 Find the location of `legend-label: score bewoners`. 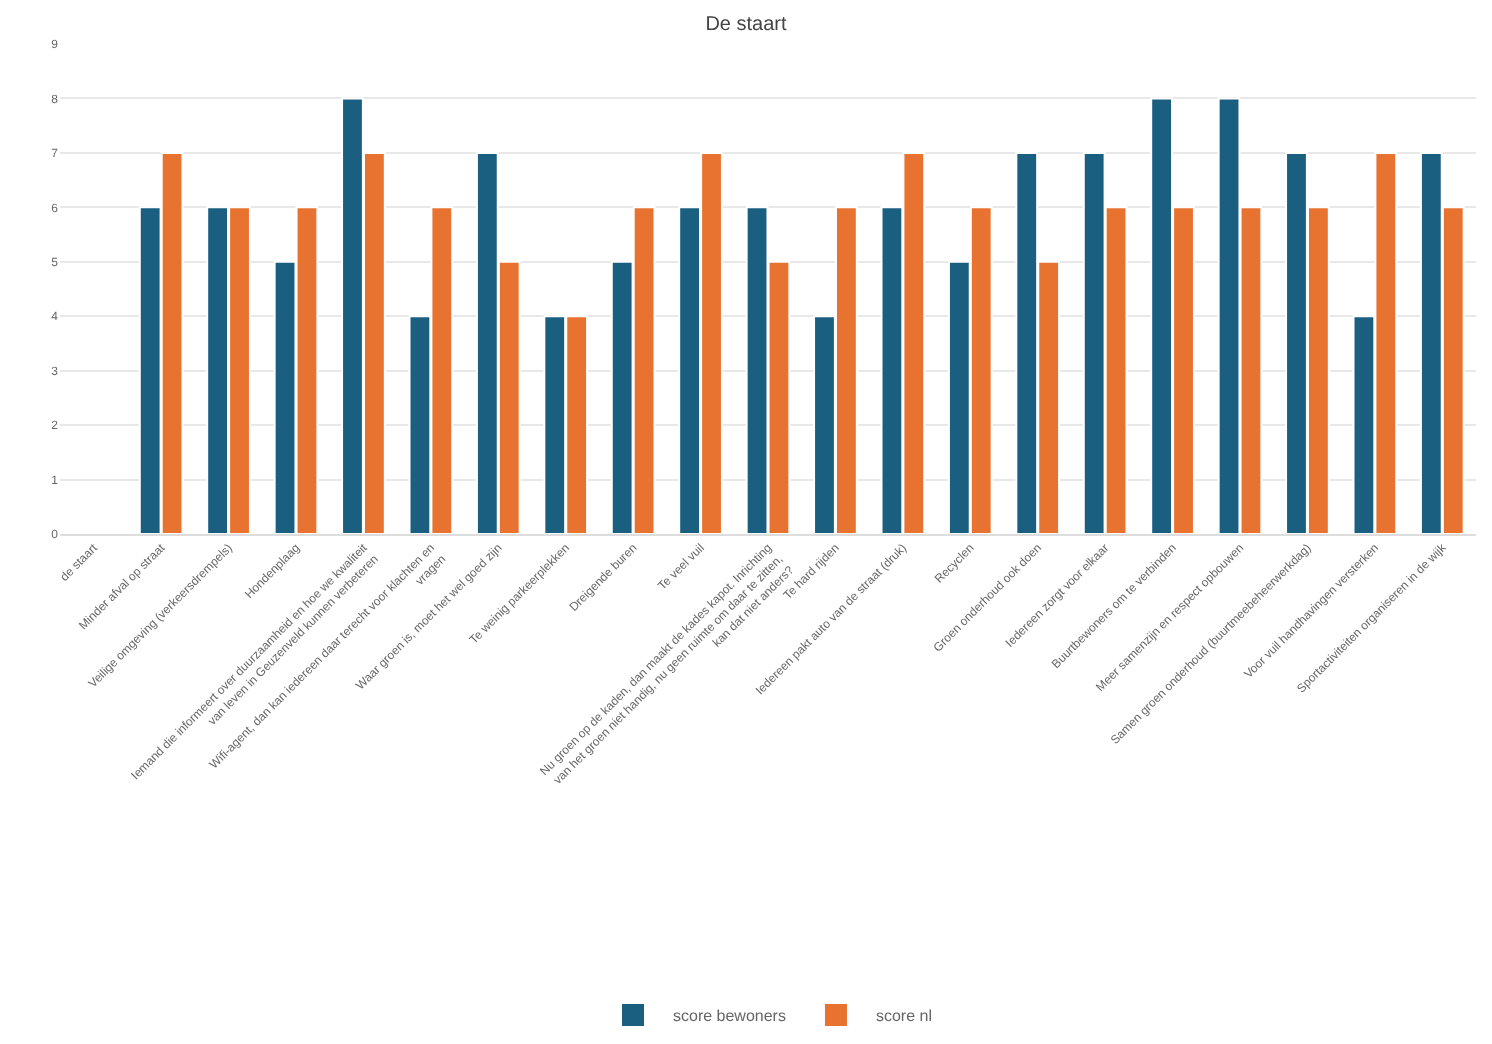

legend-label: score bewoners is located at coordinates (729, 1016).